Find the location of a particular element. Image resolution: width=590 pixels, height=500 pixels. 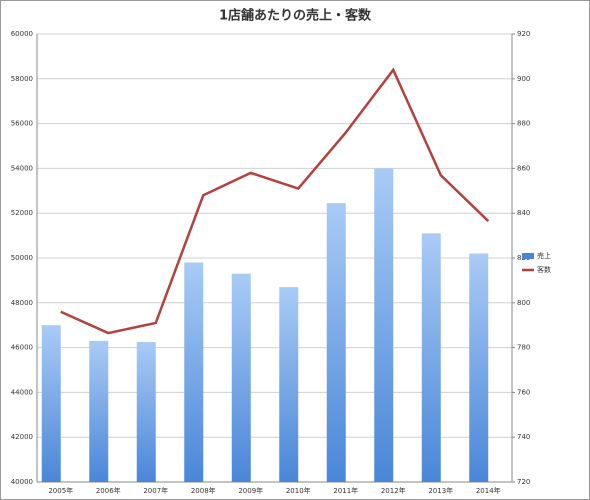

x-tick-label: 2011年 is located at coordinates (345, 490).